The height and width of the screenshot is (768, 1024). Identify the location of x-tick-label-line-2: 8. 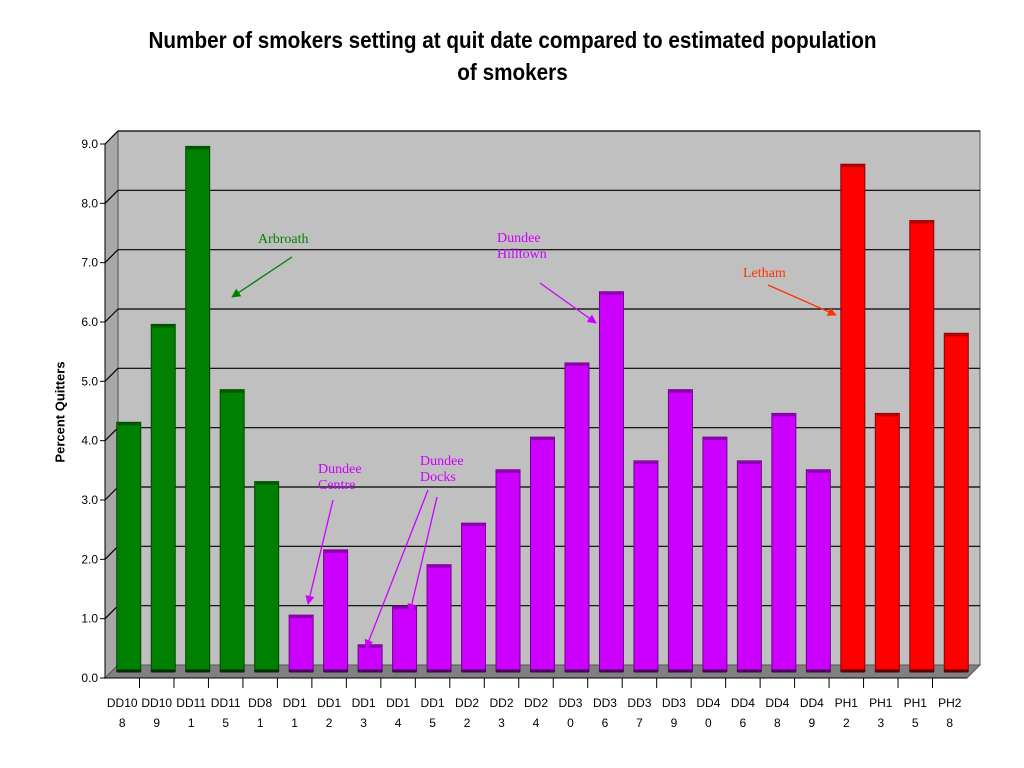
(777, 723).